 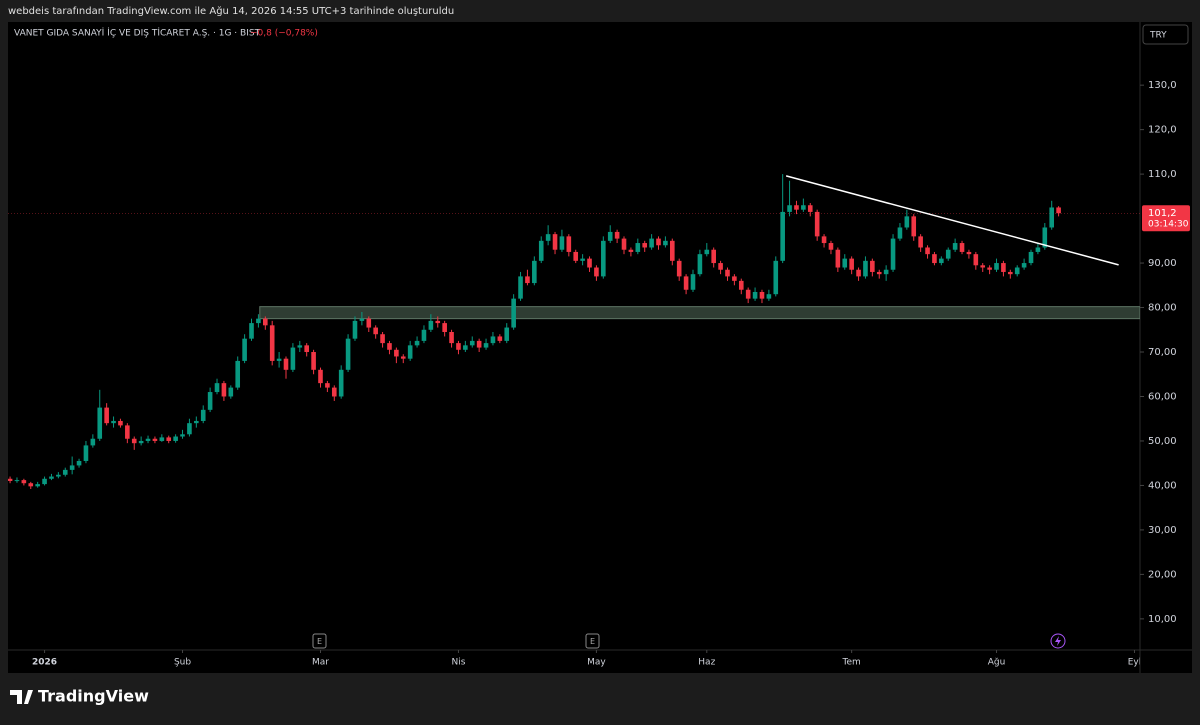 I want to click on last-price-box, so click(x=1166, y=218).